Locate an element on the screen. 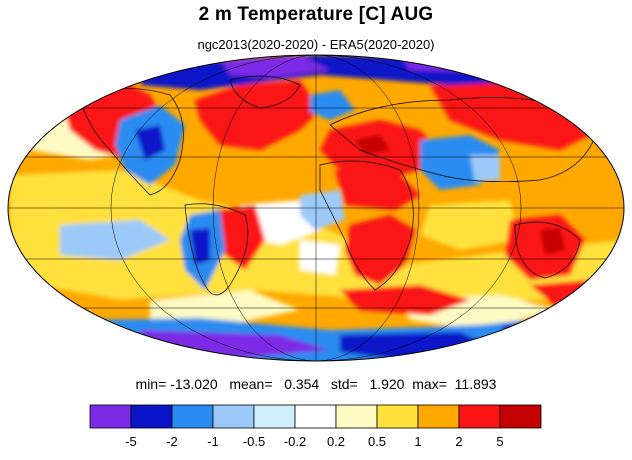 The height and width of the screenshot is (460, 632). stat-max-label: max= is located at coordinates (429, 384).